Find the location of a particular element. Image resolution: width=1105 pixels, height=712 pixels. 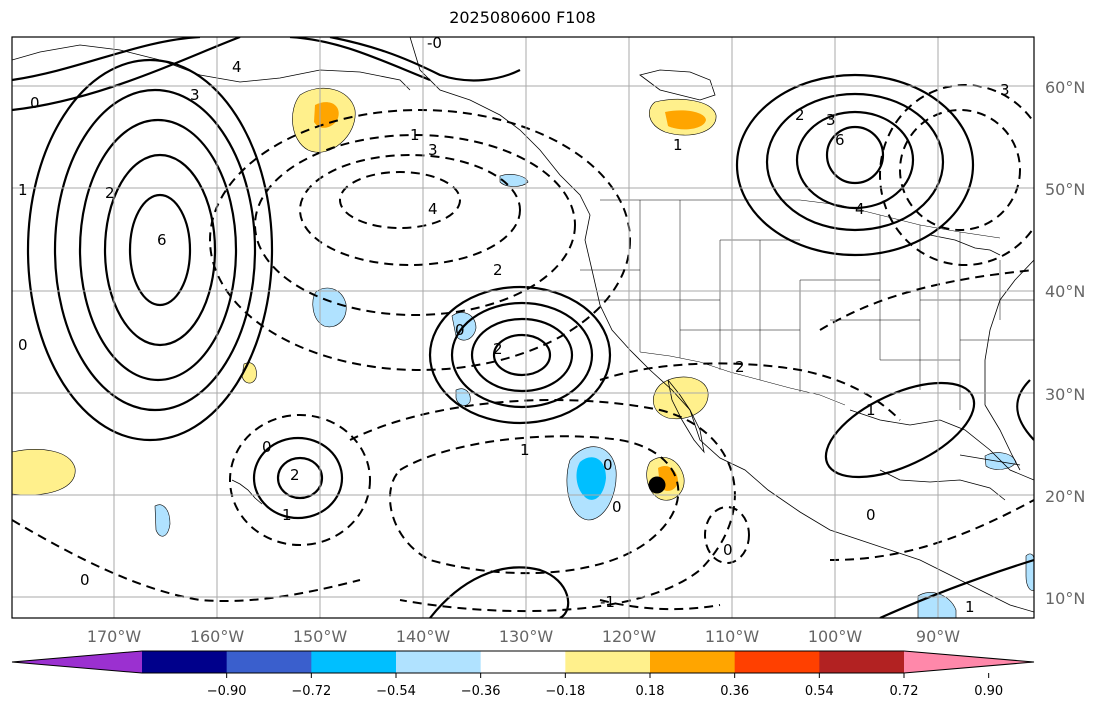

lat-label: 40°N is located at coordinates (1065, 291).